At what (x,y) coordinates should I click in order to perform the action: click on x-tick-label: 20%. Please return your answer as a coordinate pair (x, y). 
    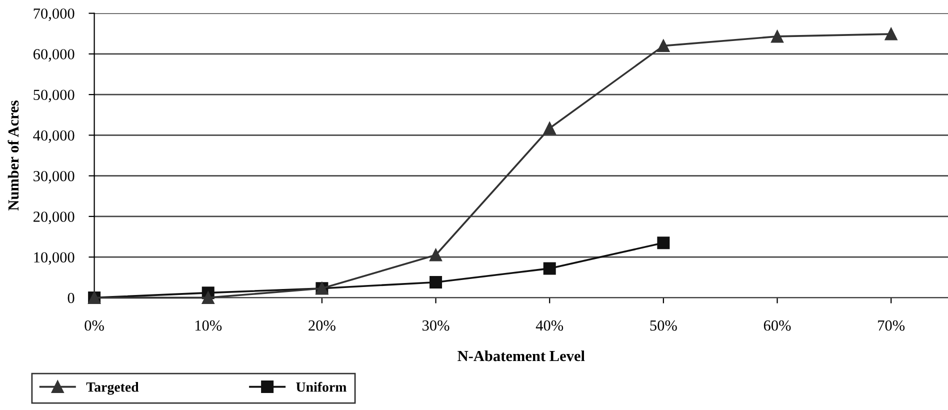
    Looking at the image, I should click on (322, 325).